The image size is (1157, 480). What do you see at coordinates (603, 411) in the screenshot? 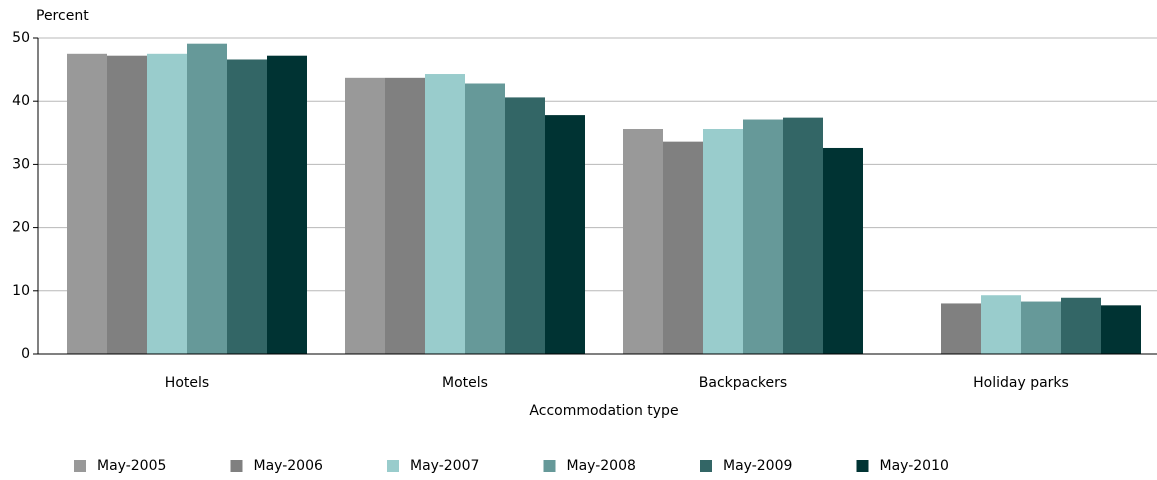
I see `x-axis-label: Accommodation type` at bounding box center [603, 411].